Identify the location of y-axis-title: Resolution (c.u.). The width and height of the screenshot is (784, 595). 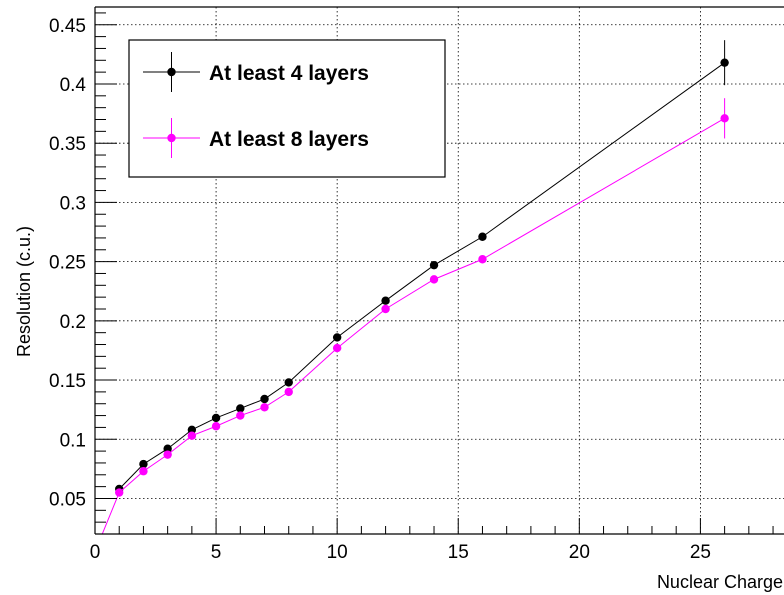
(24, 291).